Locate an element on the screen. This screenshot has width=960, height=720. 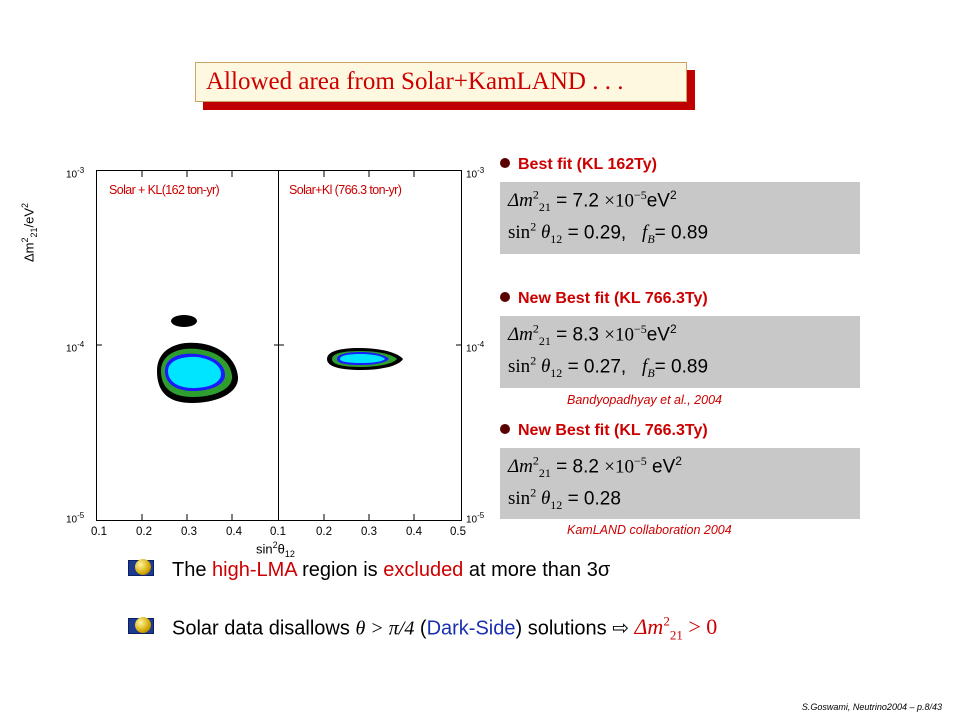
y-axis-label-unit-sup: 2 is located at coordinates (25, 205).